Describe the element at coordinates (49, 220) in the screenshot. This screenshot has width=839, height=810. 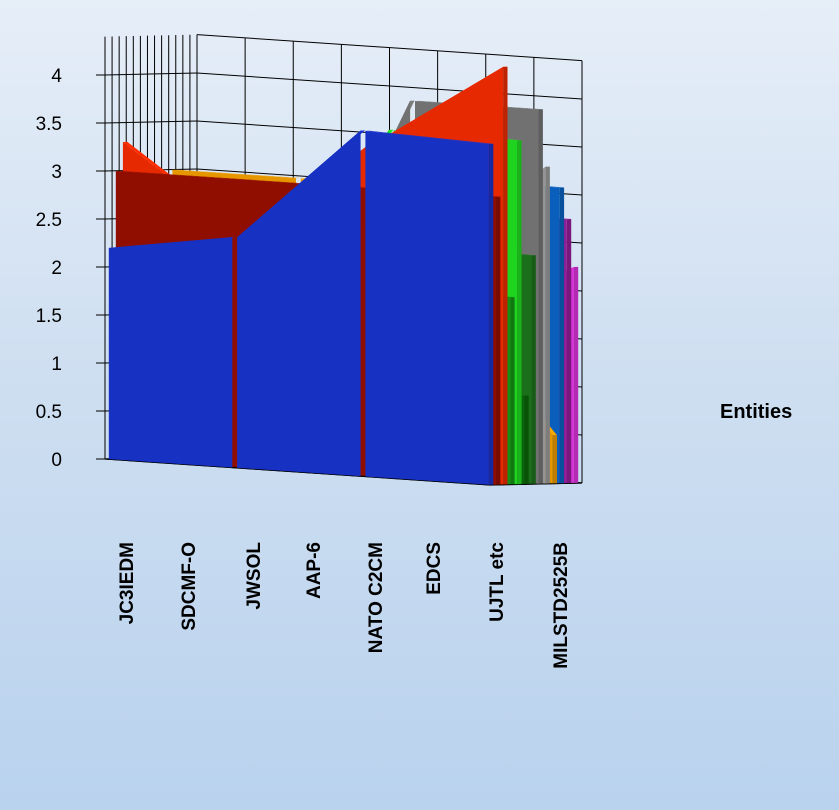
I see `y-tick-label: 2.5` at that location.